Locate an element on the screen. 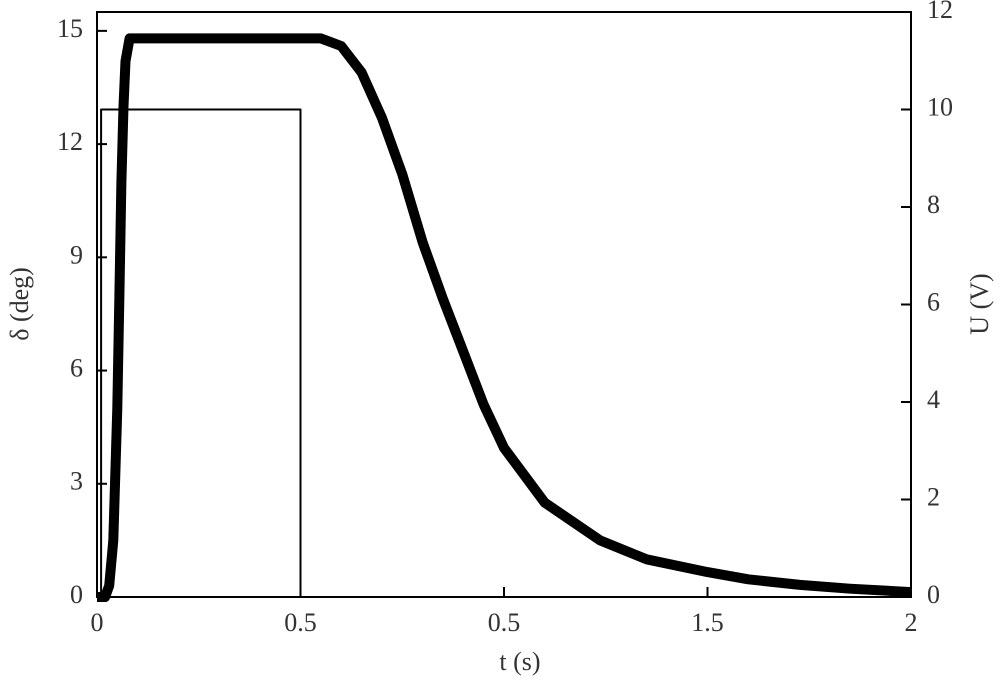 The height and width of the screenshot is (690, 1003). x-tick-label: 2 is located at coordinates (911, 622).